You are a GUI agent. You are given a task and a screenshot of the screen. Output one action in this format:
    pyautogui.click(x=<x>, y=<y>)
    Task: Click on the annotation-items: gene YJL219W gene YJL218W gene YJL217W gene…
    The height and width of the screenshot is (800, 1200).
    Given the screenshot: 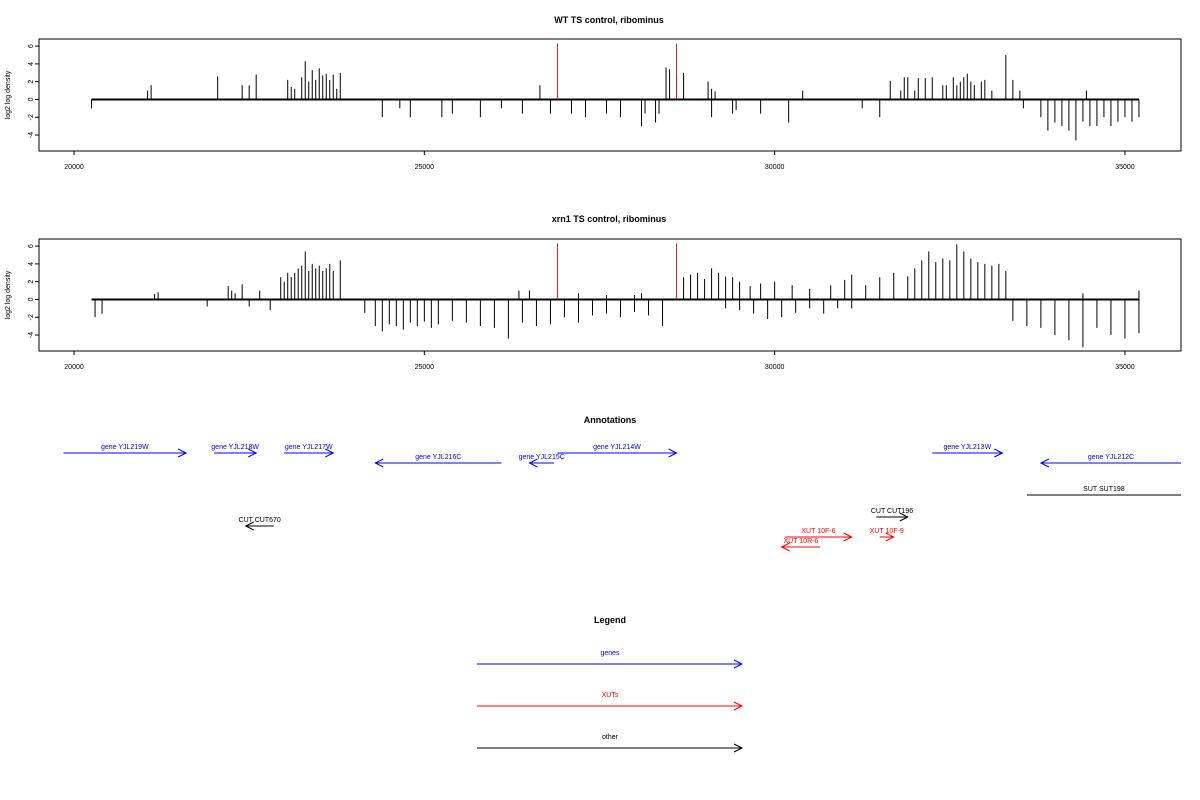 What is the action you would take?
    pyautogui.click(x=622, y=498)
    